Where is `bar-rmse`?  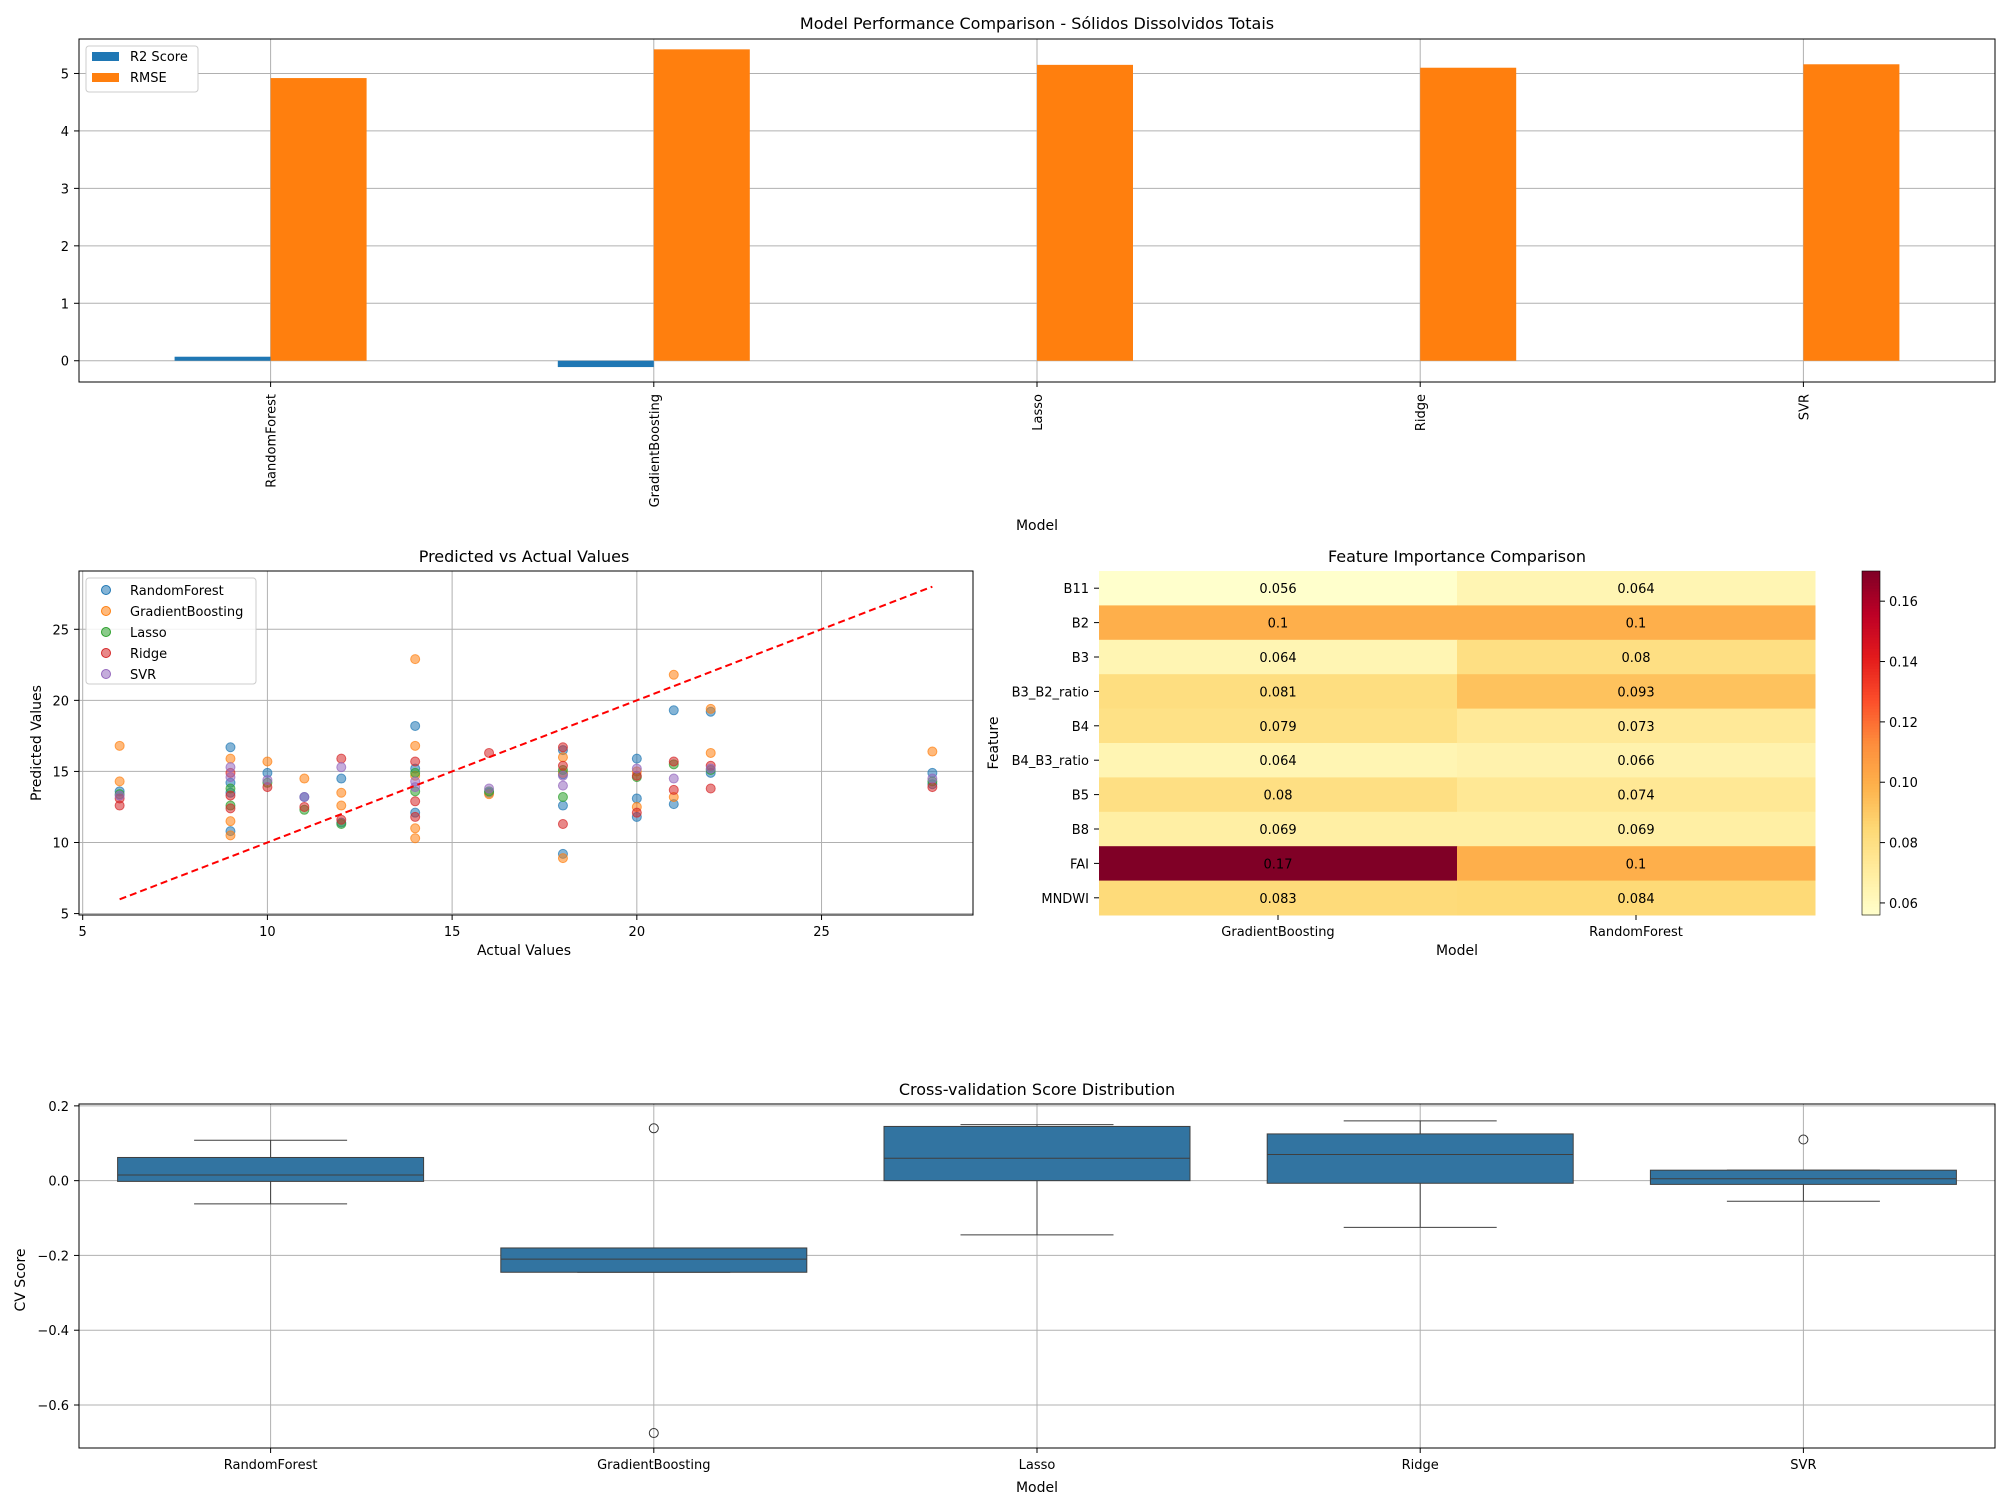
bar-rmse is located at coordinates (1851, 212).